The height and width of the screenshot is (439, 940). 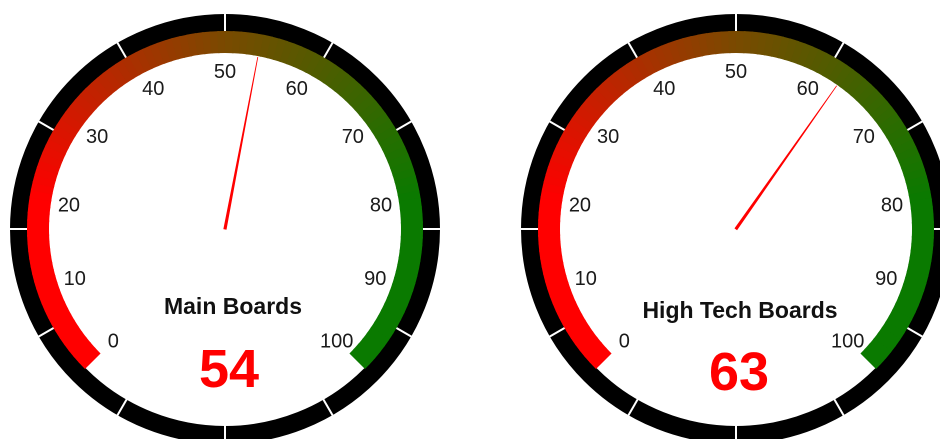 I want to click on gauge-title: High Tech Boards, so click(x=739, y=310).